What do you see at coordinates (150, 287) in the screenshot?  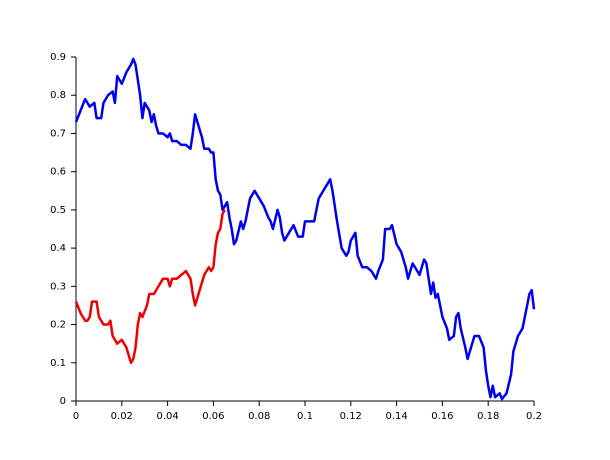 I see `data-line` at bounding box center [150, 287].